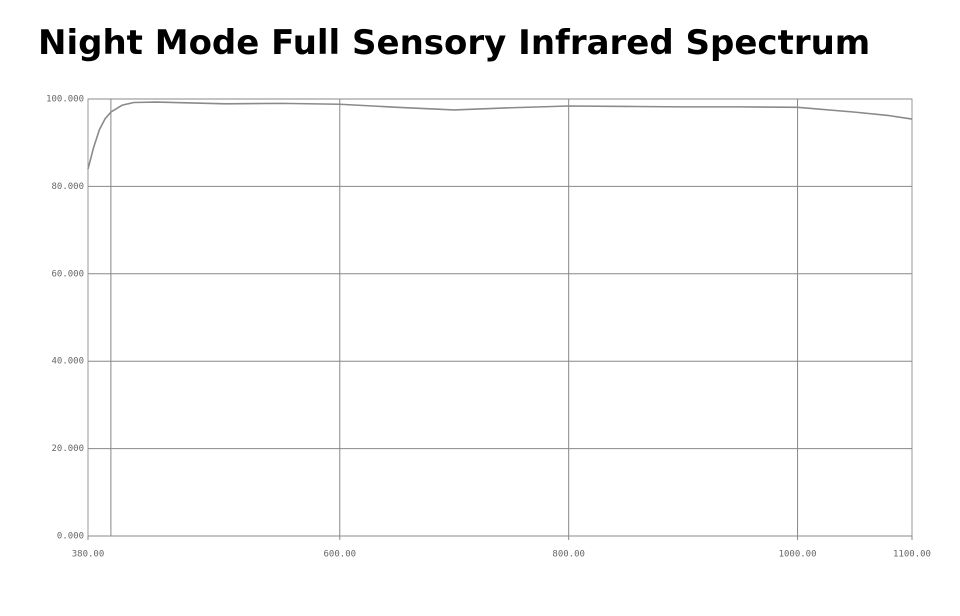 This screenshot has width=960, height=616. What do you see at coordinates (67, 362) in the screenshot?
I see `y-tick-label: 40.000` at bounding box center [67, 362].